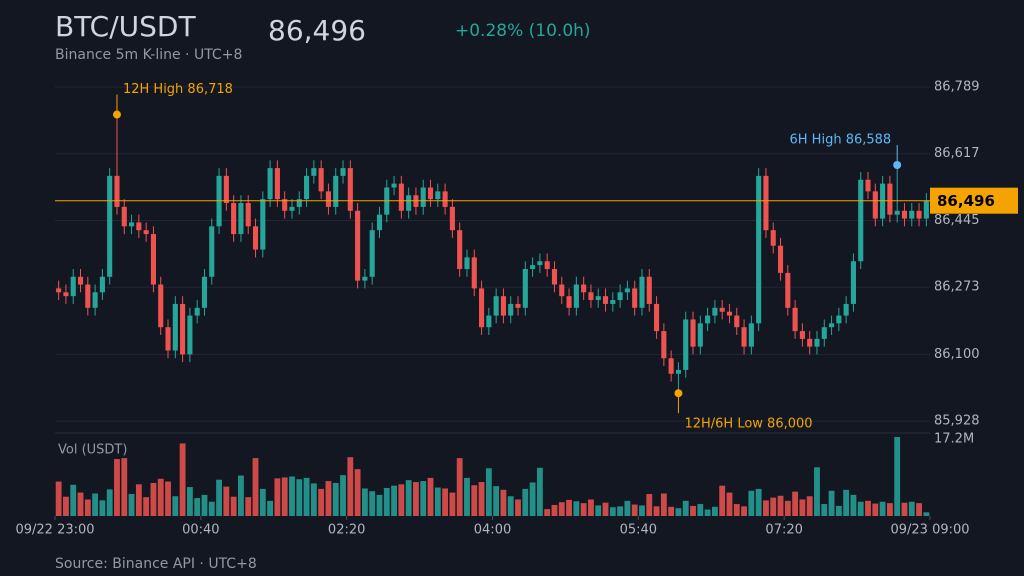 The width and height of the screenshot is (1024, 576). I want to click on volume-label: Vol (USDT), so click(92, 450).